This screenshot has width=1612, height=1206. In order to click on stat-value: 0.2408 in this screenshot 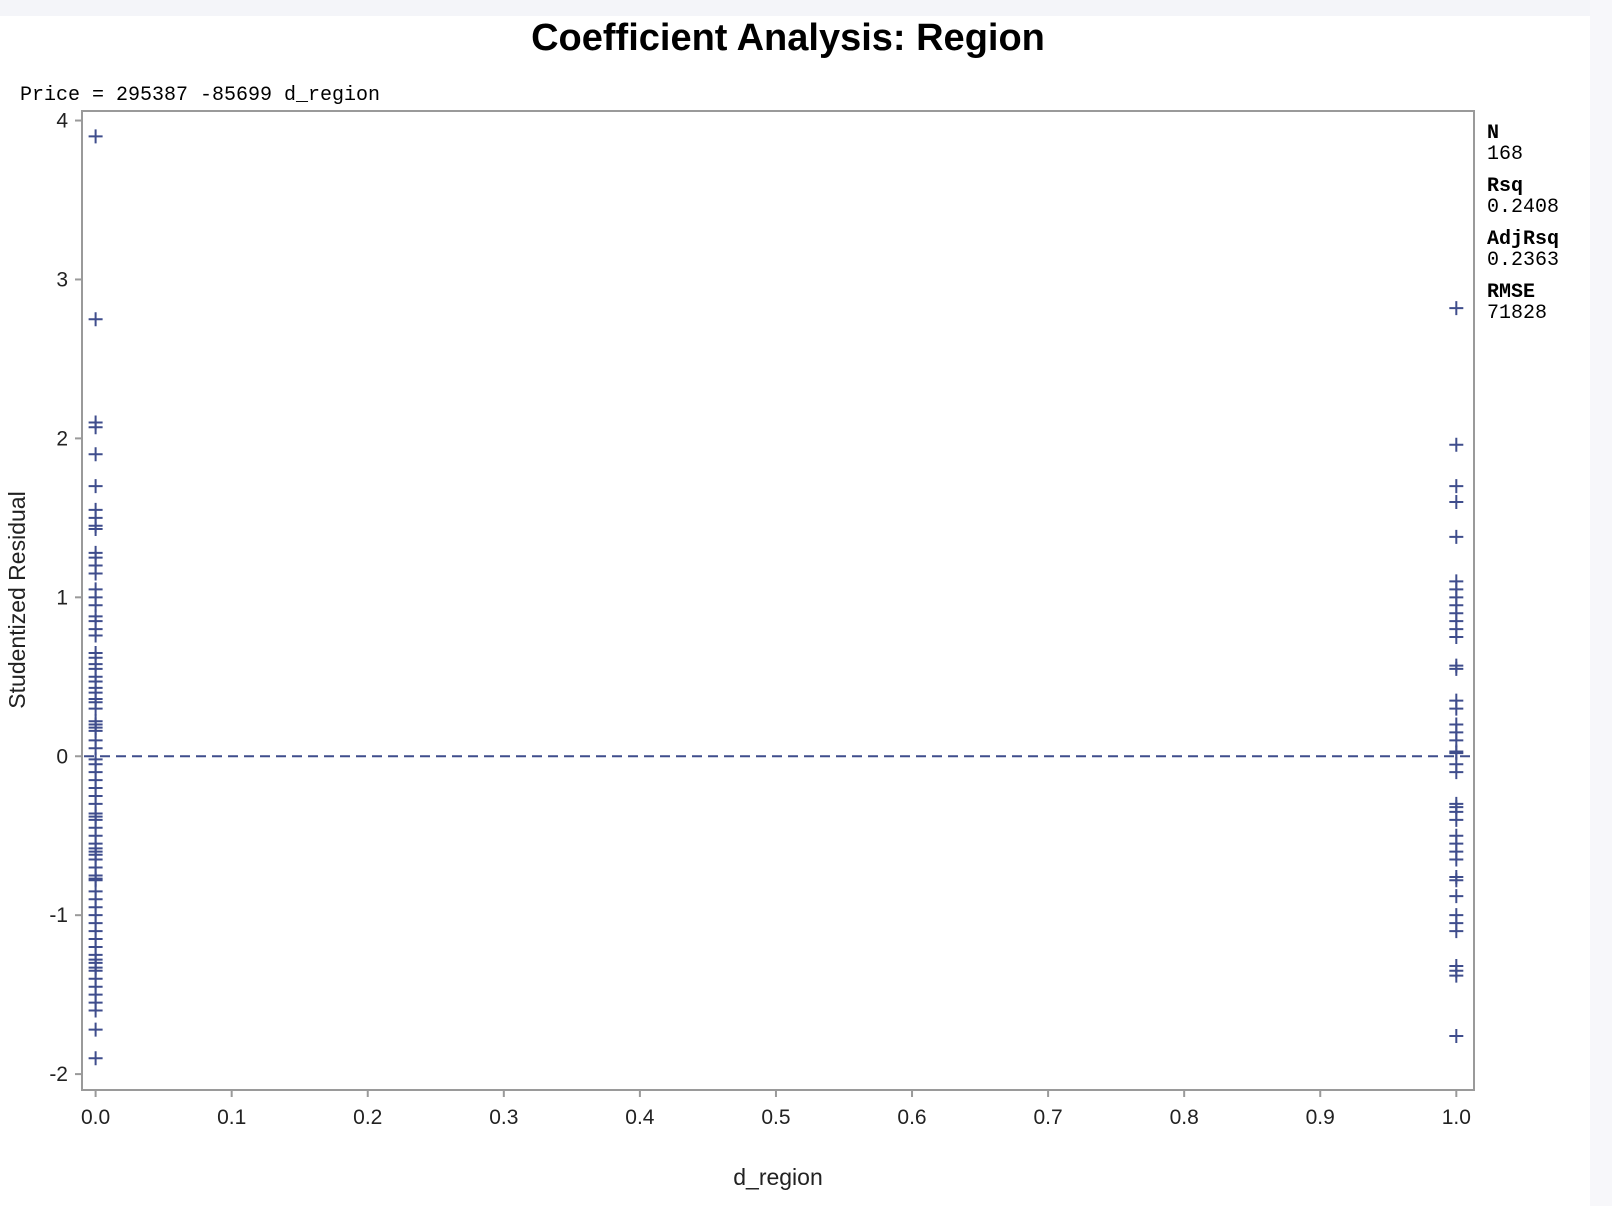, I will do `click(1523, 207)`.